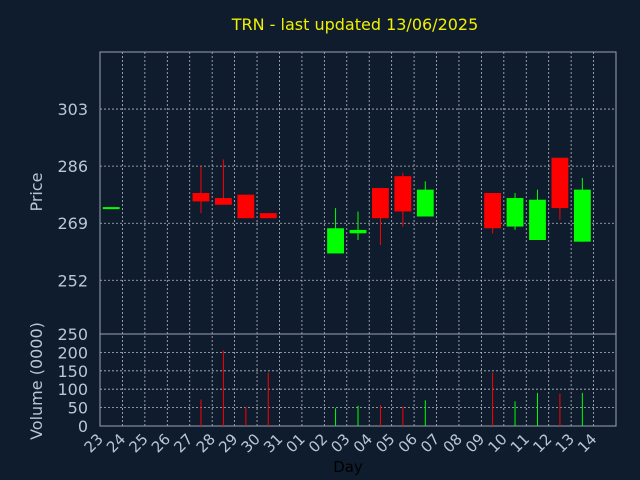  I want to click on price-axis-label: Price, so click(36, 191).